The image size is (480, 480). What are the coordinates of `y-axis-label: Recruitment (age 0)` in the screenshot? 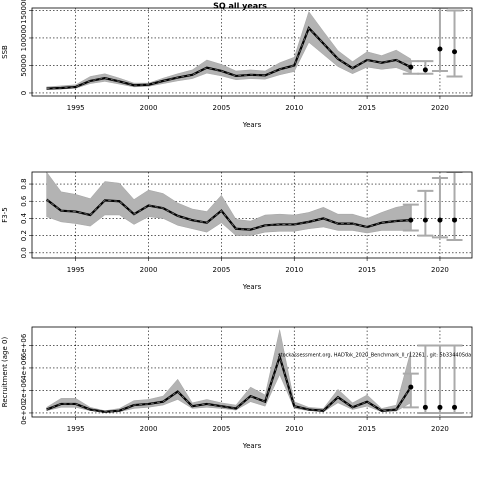 It's located at (5, 372).